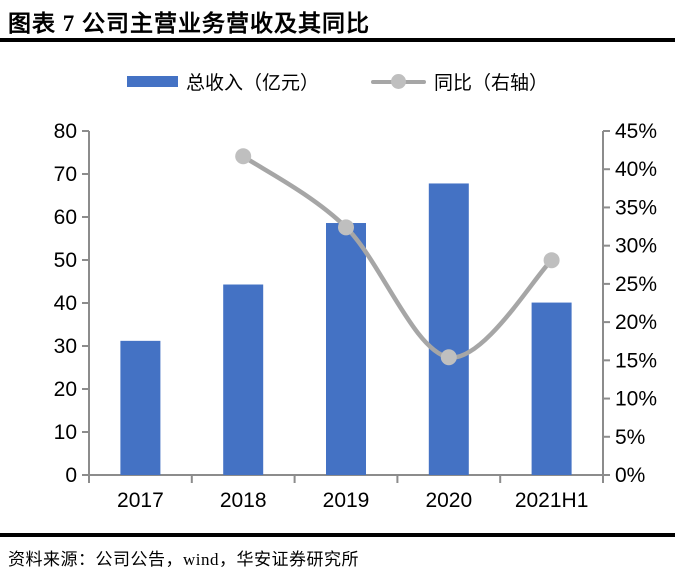 Image resolution: width=675 pixels, height=582 pixels. What do you see at coordinates (152, 81) in the screenshot?
I see `bar-series-swatch` at bounding box center [152, 81].